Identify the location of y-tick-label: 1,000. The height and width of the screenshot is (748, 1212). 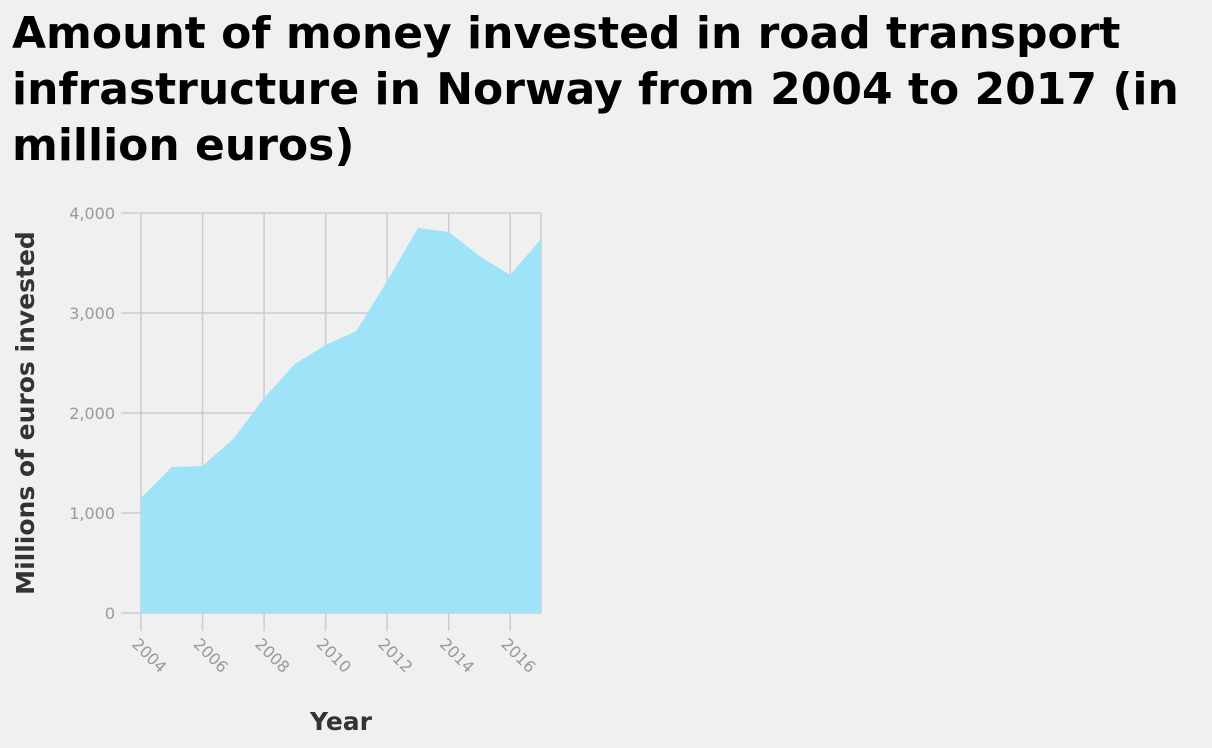
(92, 513).